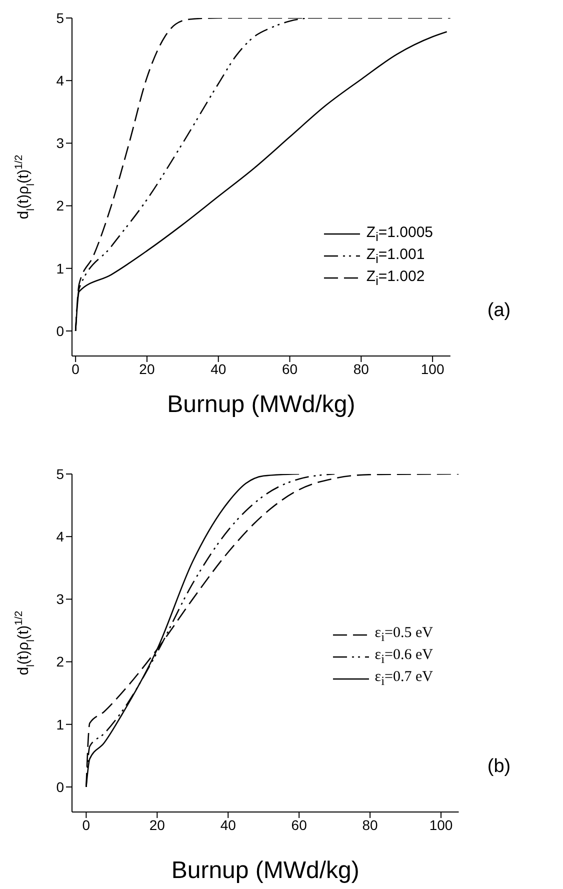 The width and height of the screenshot is (563, 889). I want to click on text: (b), so click(499, 766).